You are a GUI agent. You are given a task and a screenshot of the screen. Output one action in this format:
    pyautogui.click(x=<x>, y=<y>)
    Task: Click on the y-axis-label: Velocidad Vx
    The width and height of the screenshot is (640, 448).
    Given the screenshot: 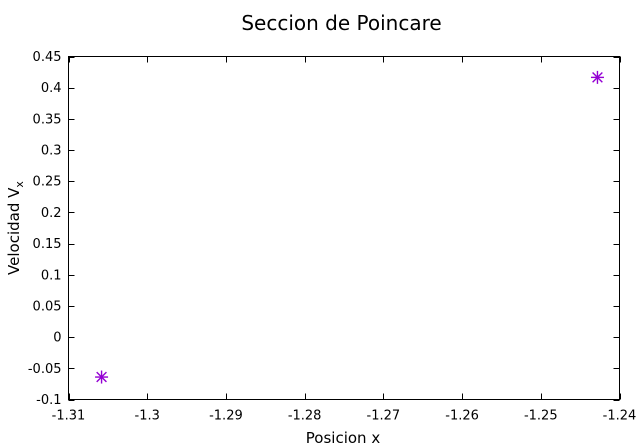 What is the action you would take?
    pyautogui.click(x=15, y=228)
    